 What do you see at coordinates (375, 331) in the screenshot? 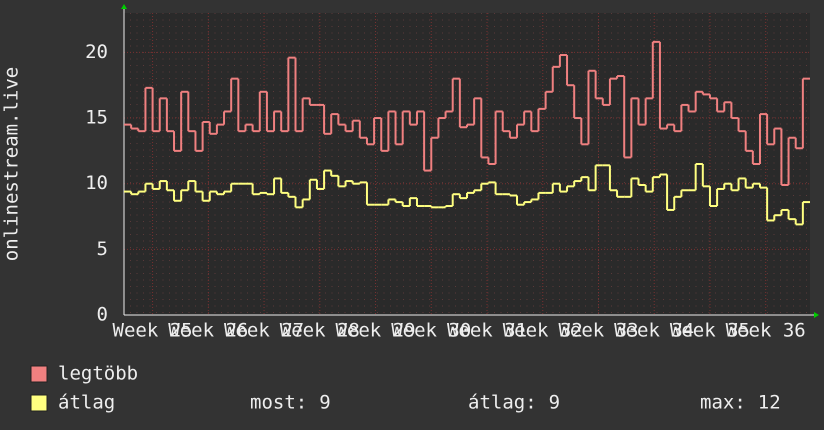
I see `x-tick-label: Week 29` at bounding box center [375, 331].